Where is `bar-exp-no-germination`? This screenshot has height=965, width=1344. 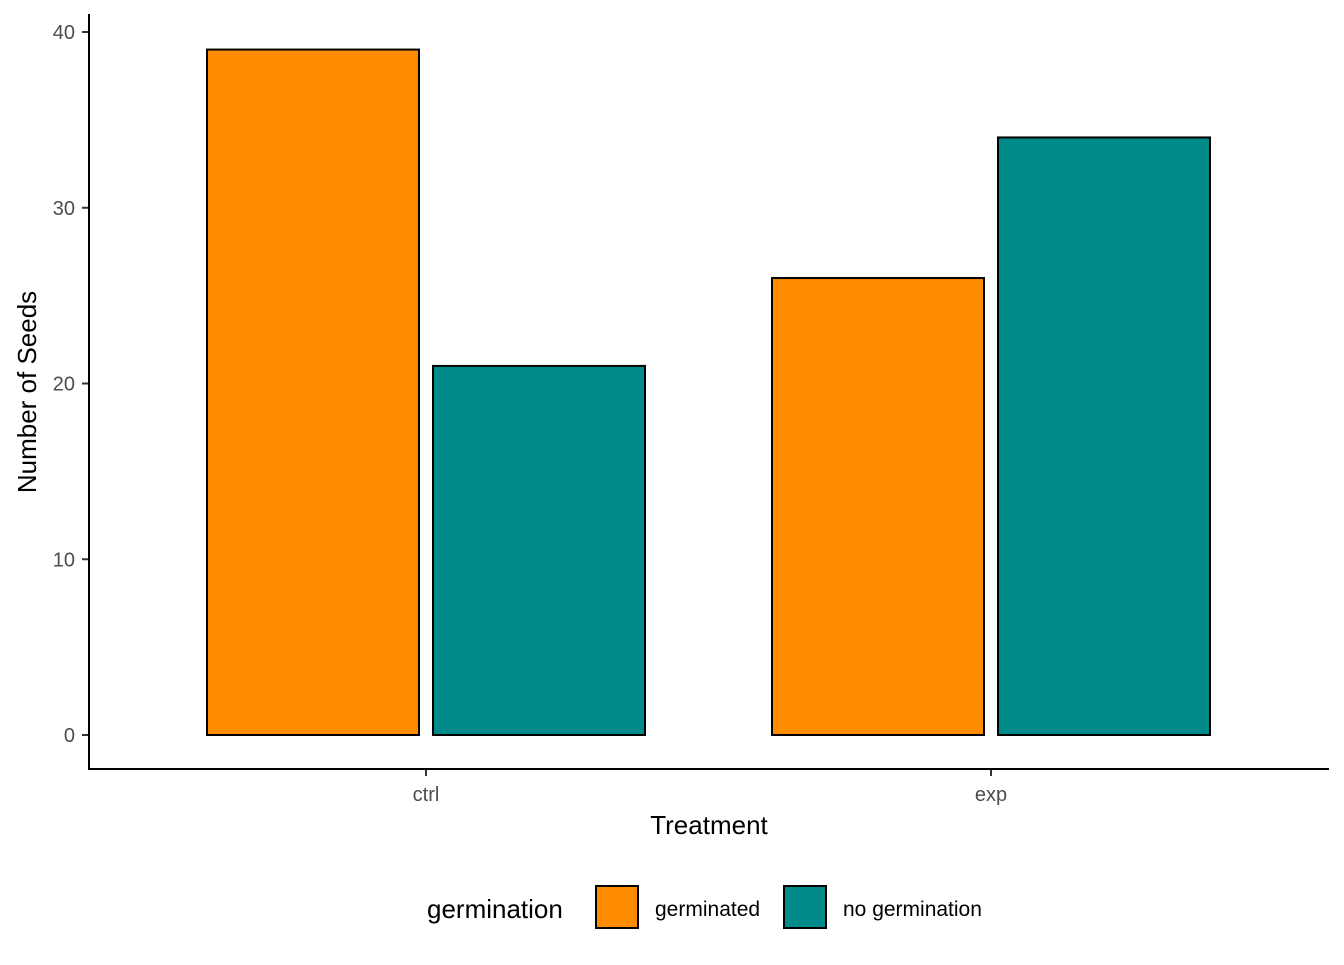
bar-exp-no-germination is located at coordinates (1104, 436).